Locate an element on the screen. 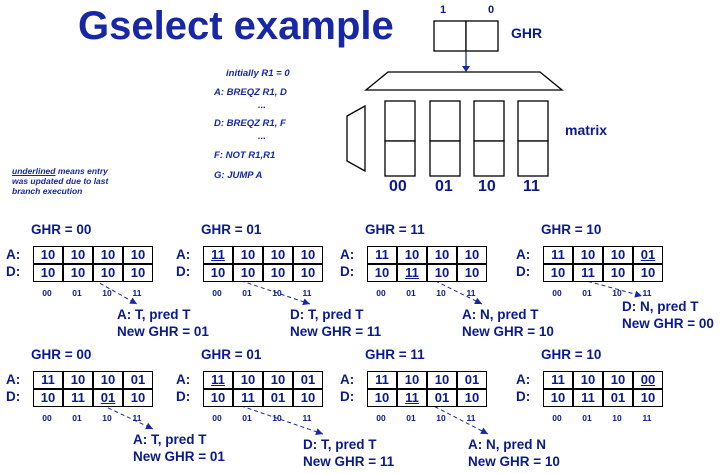 Image resolution: width=723 pixels, height=474 pixels. underline-note-text-2: was updated due to last is located at coordinates (60, 181).